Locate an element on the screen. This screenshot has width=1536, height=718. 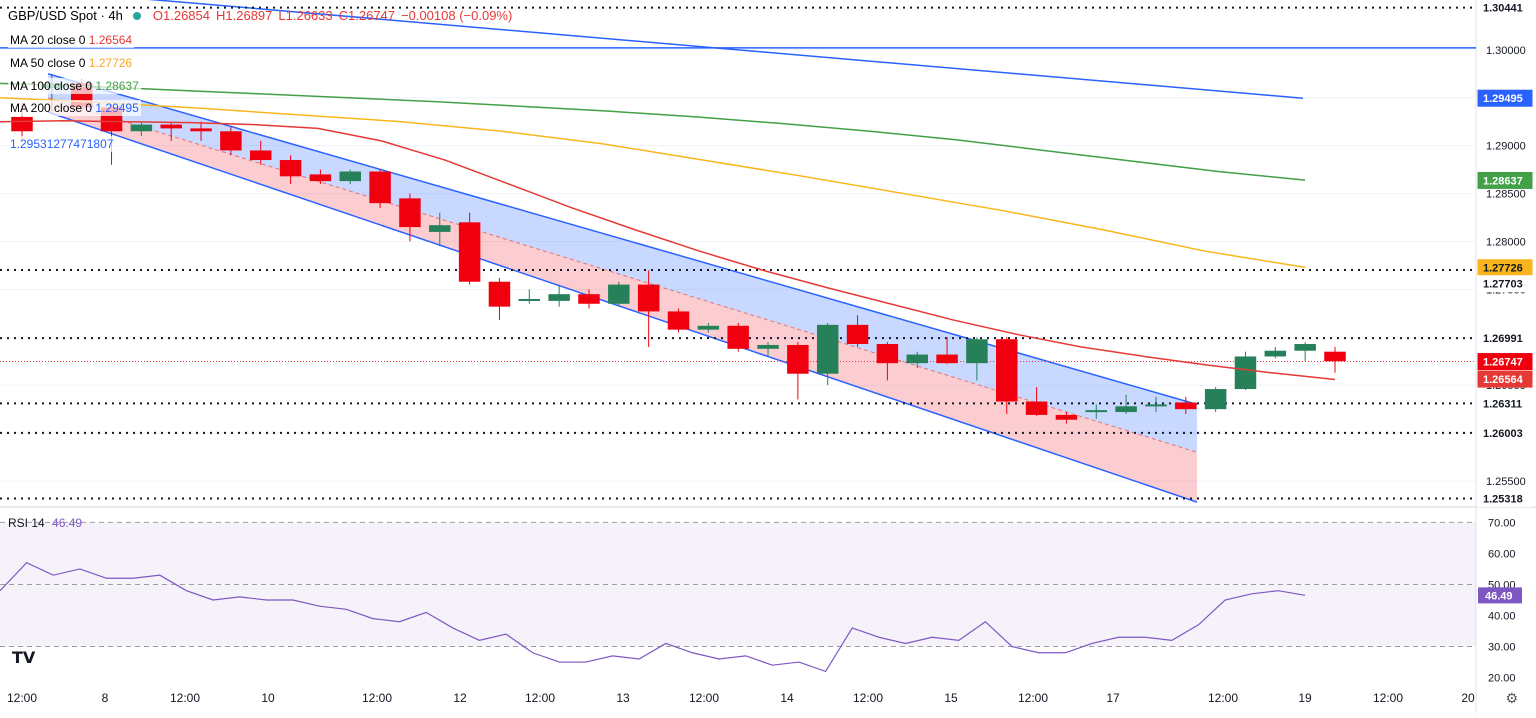
tradingview-logo: TV is located at coordinates (24, 657).